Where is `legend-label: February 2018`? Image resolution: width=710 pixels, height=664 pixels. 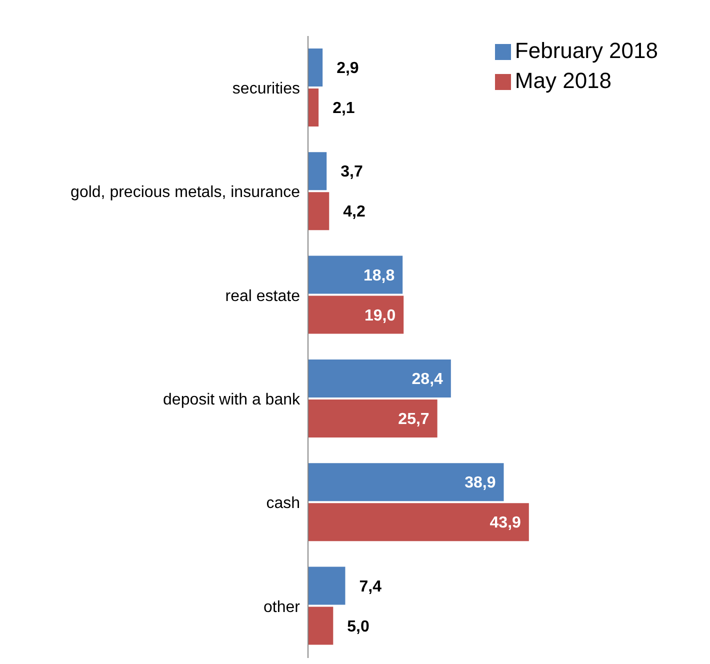
legend-label: February 2018 is located at coordinates (586, 50).